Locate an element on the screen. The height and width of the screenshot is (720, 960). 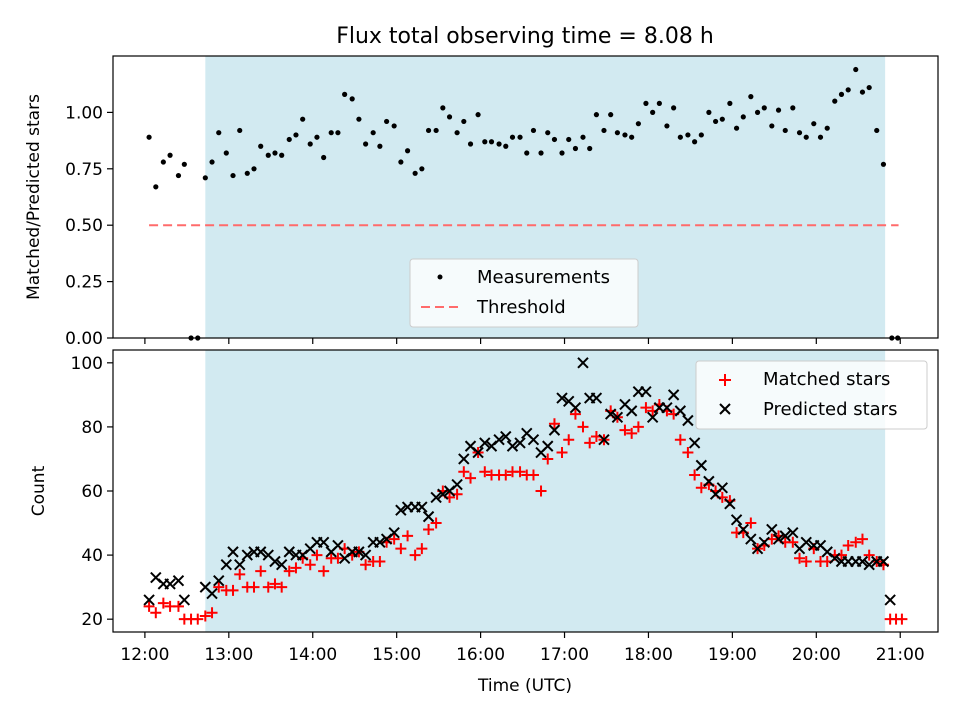
legend-predicted-marker is located at coordinates (725, 409).